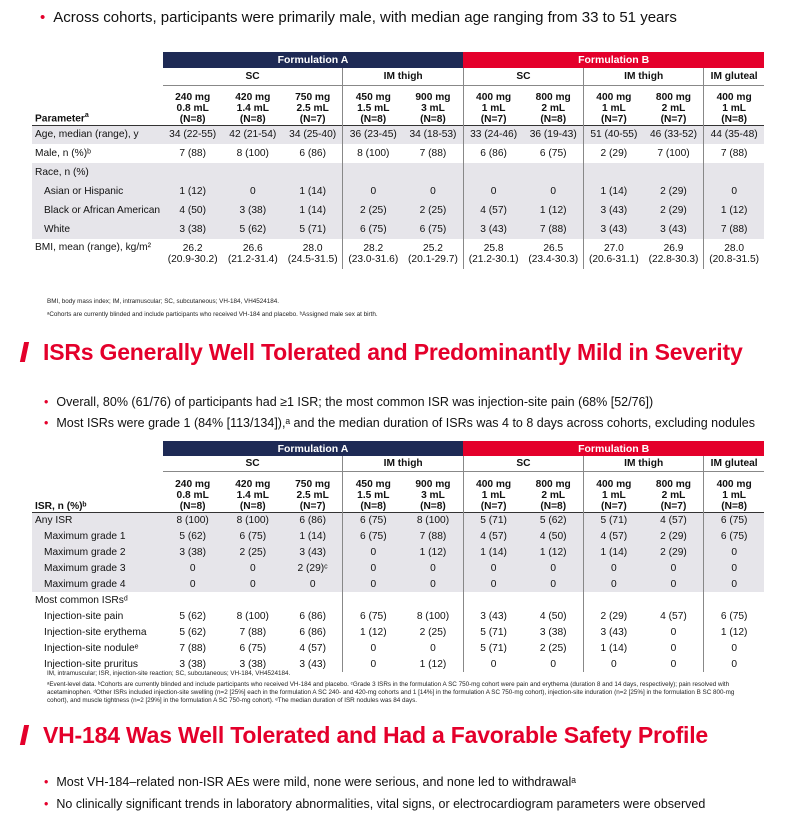 The width and height of the screenshot is (789, 837). What do you see at coordinates (192, 259) in the screenshot?
I see `bmi-value: (20.9-30.2)` at bounding box center [192, 259].